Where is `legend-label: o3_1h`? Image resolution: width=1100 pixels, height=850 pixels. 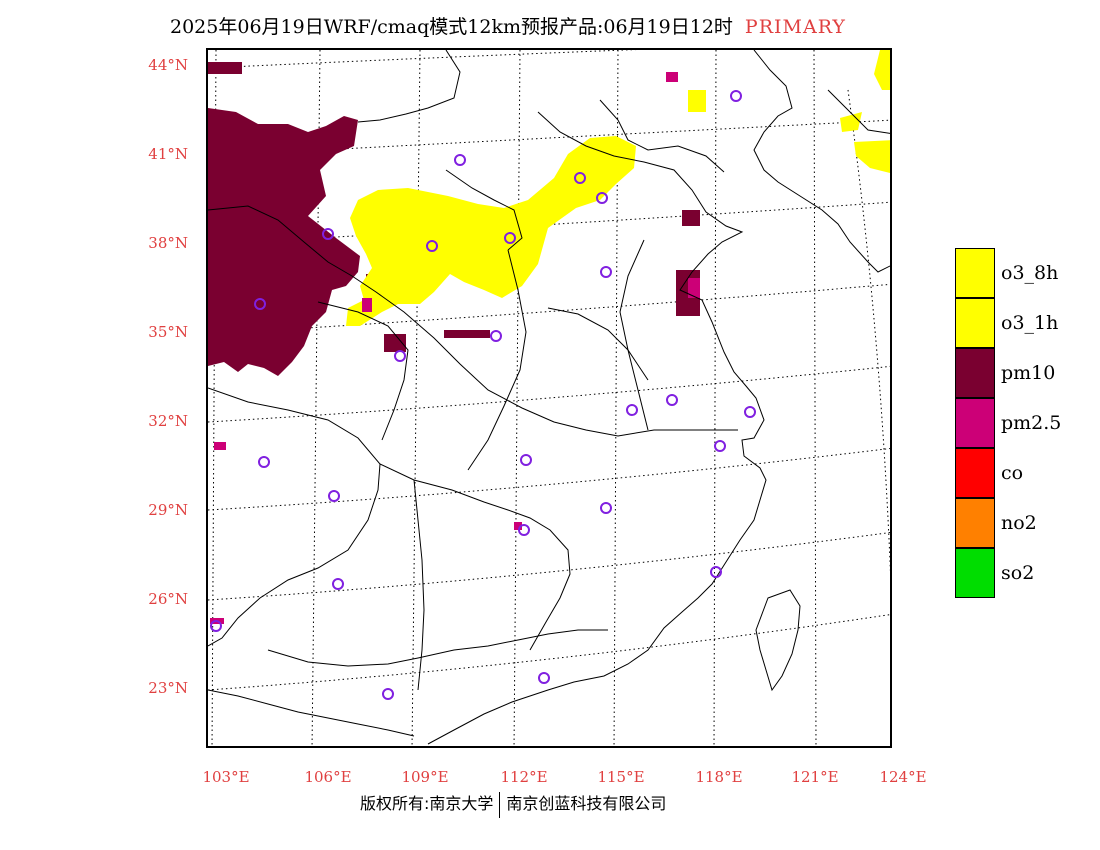 legend-label: o3_1h is located at coordinates (1030, 323).